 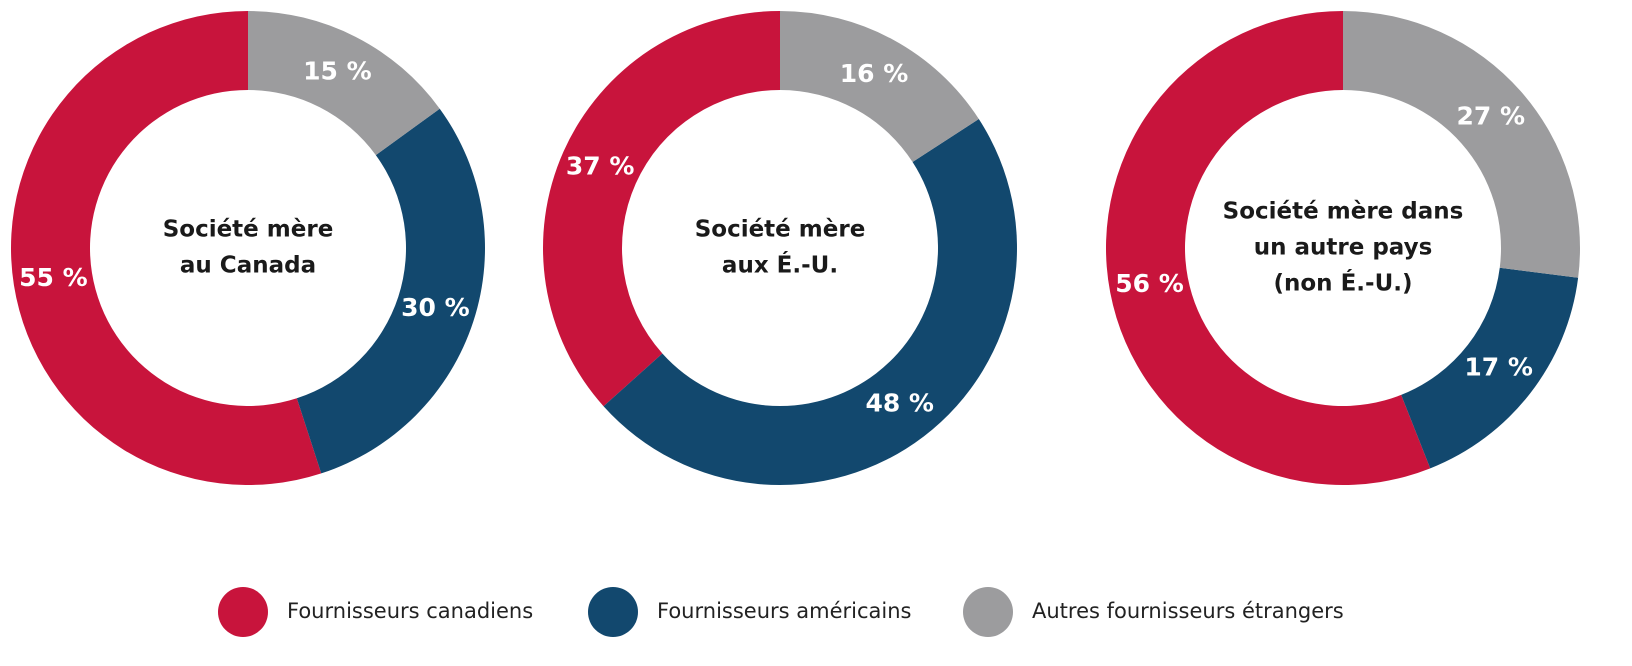 What do you see at coordinates (1343, 248) in the screenshot?
I see `center-title: un autre pays` at bounding box center [1343, 248].